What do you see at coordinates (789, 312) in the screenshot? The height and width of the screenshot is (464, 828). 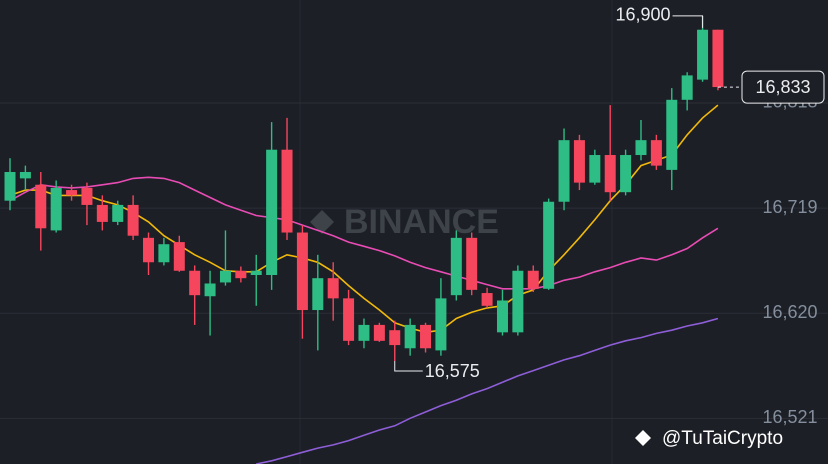 I see `y-tick-label: 16,620` at bounding box center [789, 312].